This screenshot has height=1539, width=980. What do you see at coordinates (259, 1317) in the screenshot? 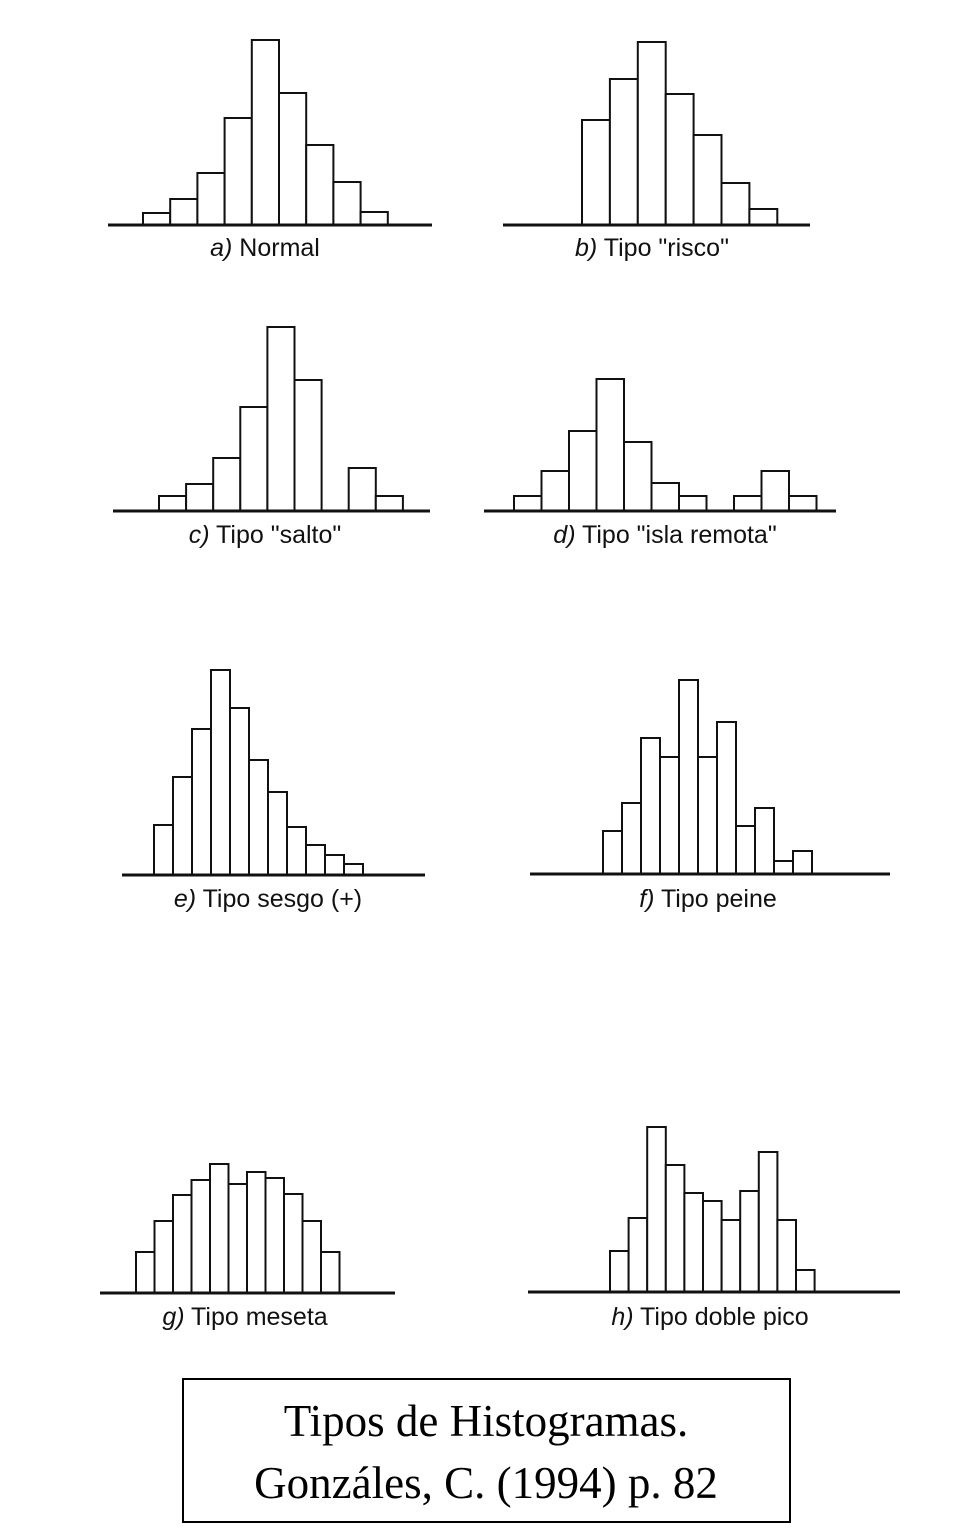
I see `caption-title: Tipo meseta` at bounding box center [259, 1317].